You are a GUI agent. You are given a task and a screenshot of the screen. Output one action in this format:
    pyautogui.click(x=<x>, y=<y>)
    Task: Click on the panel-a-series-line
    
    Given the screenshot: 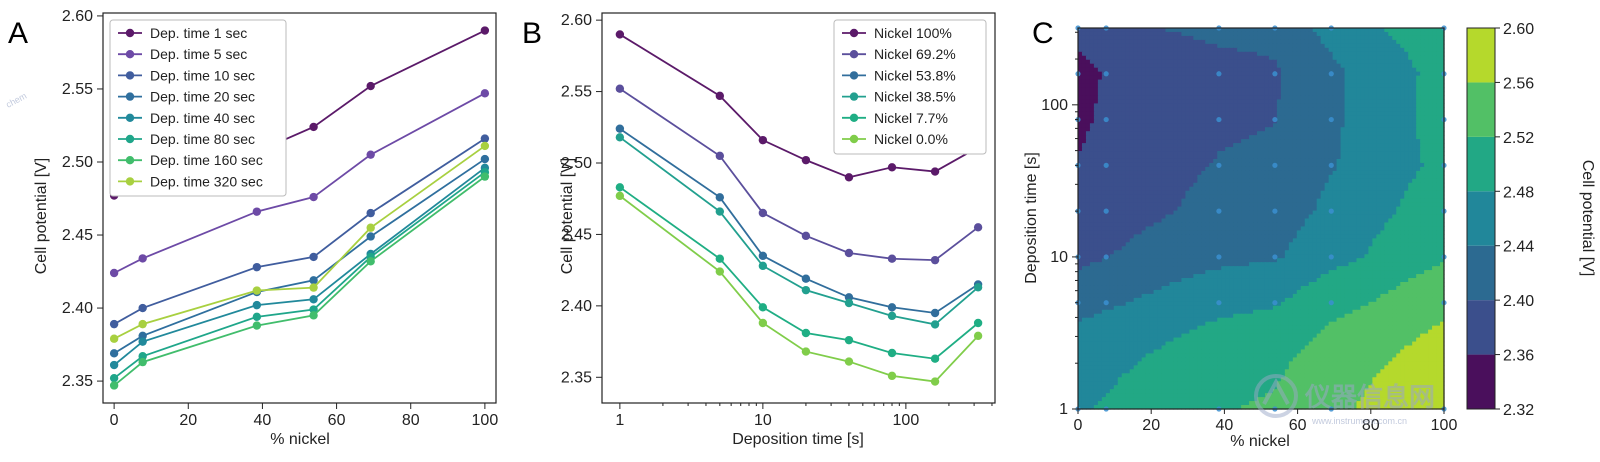 What is the action you would take?
    pyautogui.click(x=299, y=231)
    